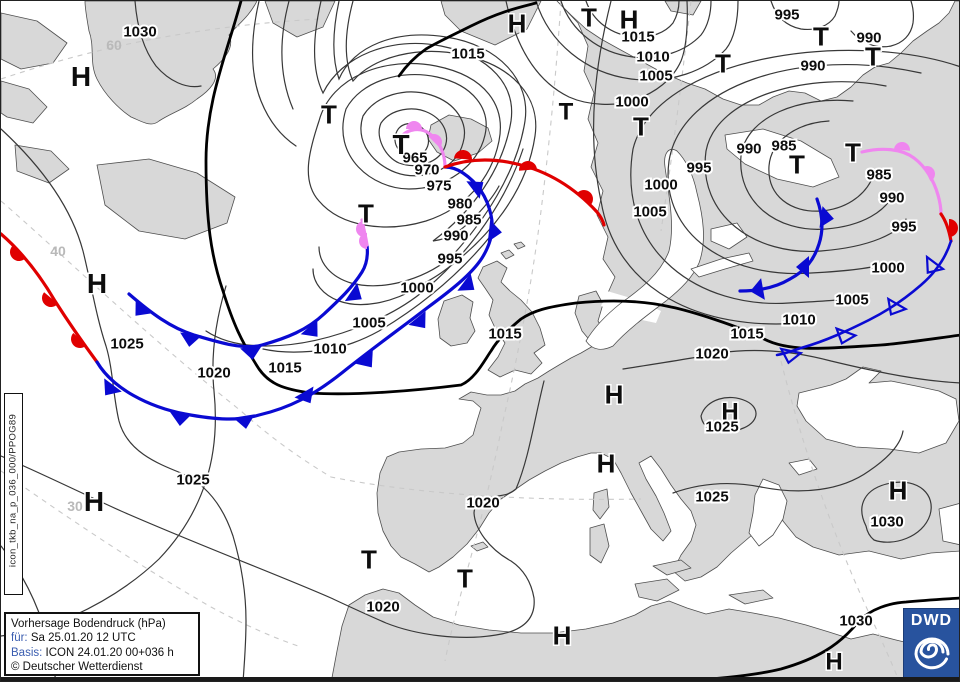  I want to click on land-island-n, so click(683, 8).